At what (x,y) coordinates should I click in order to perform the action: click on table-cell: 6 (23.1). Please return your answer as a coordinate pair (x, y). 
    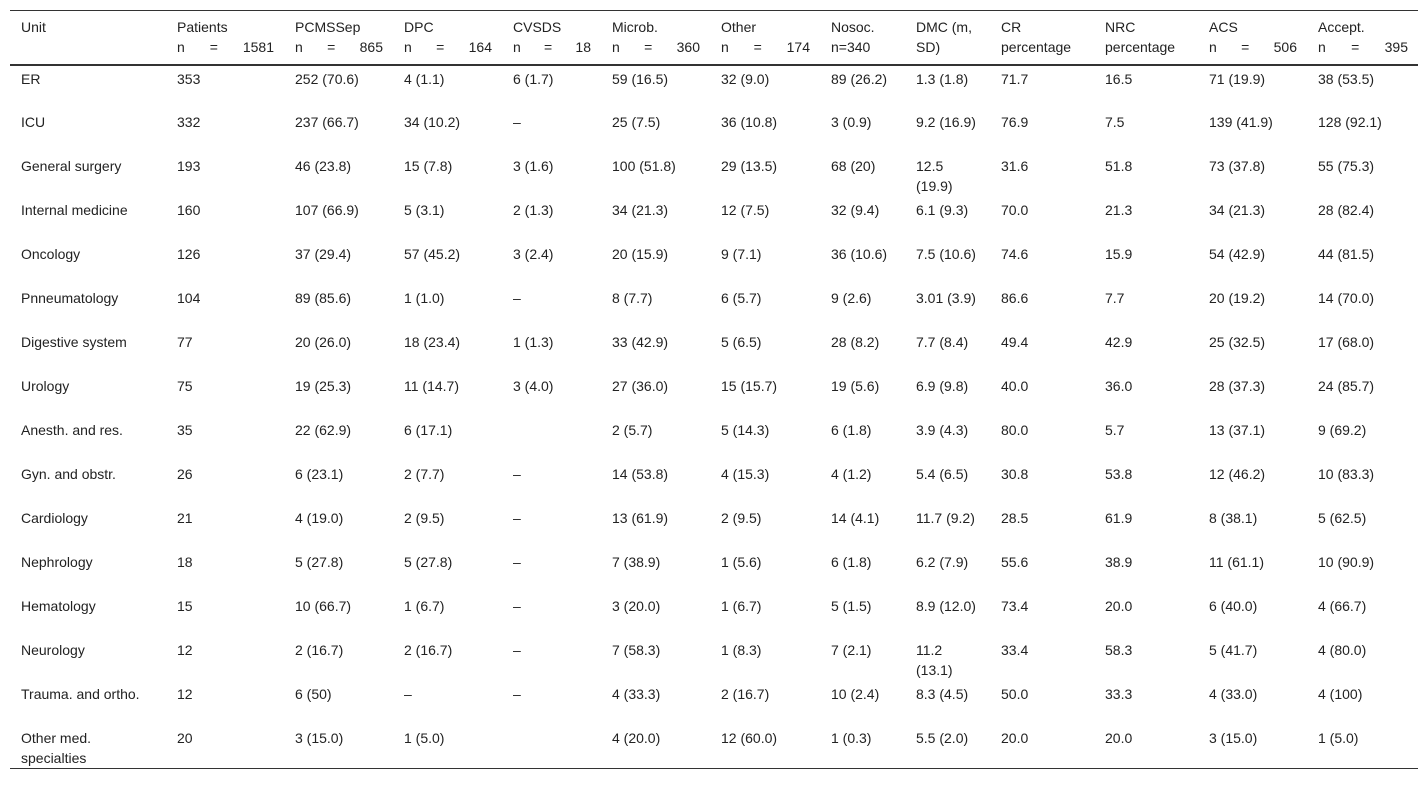
    Looking at the image, I should click on (319, 473).